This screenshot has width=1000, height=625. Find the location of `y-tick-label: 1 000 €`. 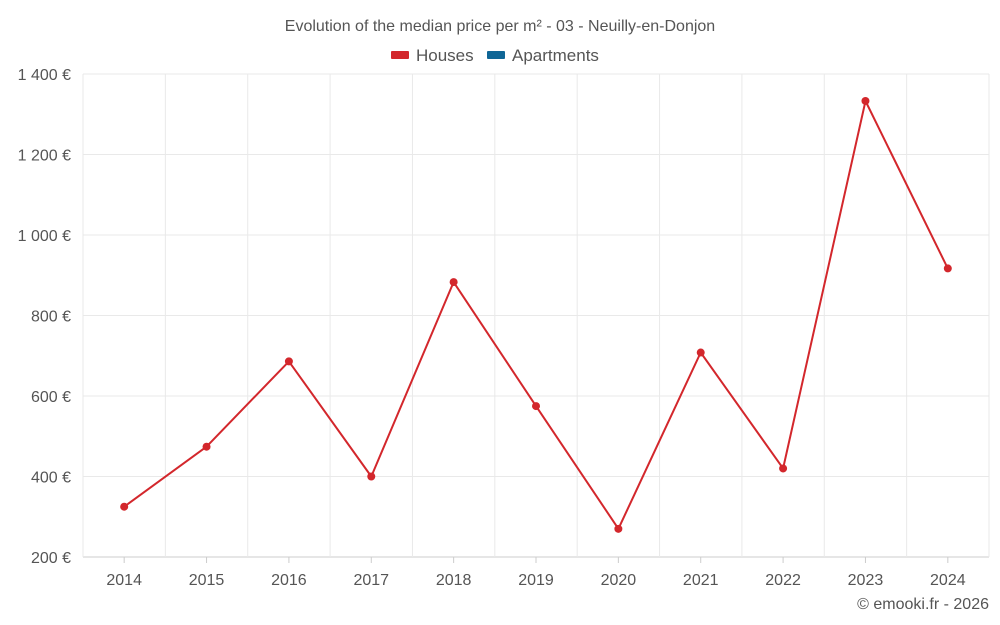

y-tick-label: 1 000 € is located at coordinates (44, 236).